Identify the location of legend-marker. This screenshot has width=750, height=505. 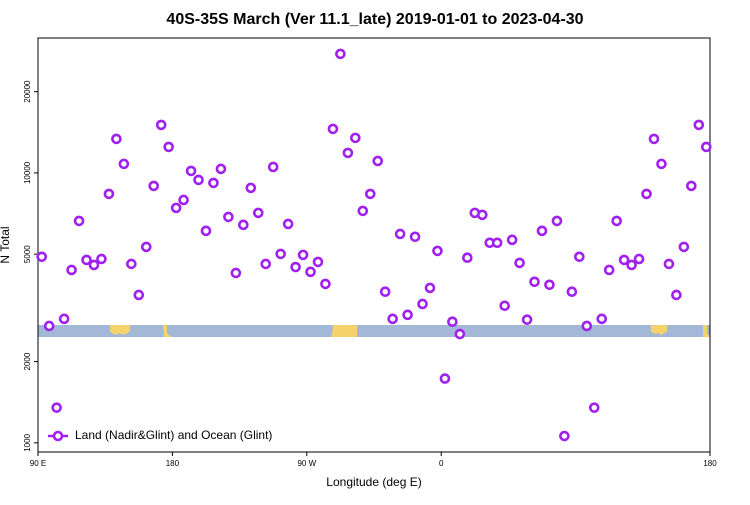
(58, 436).